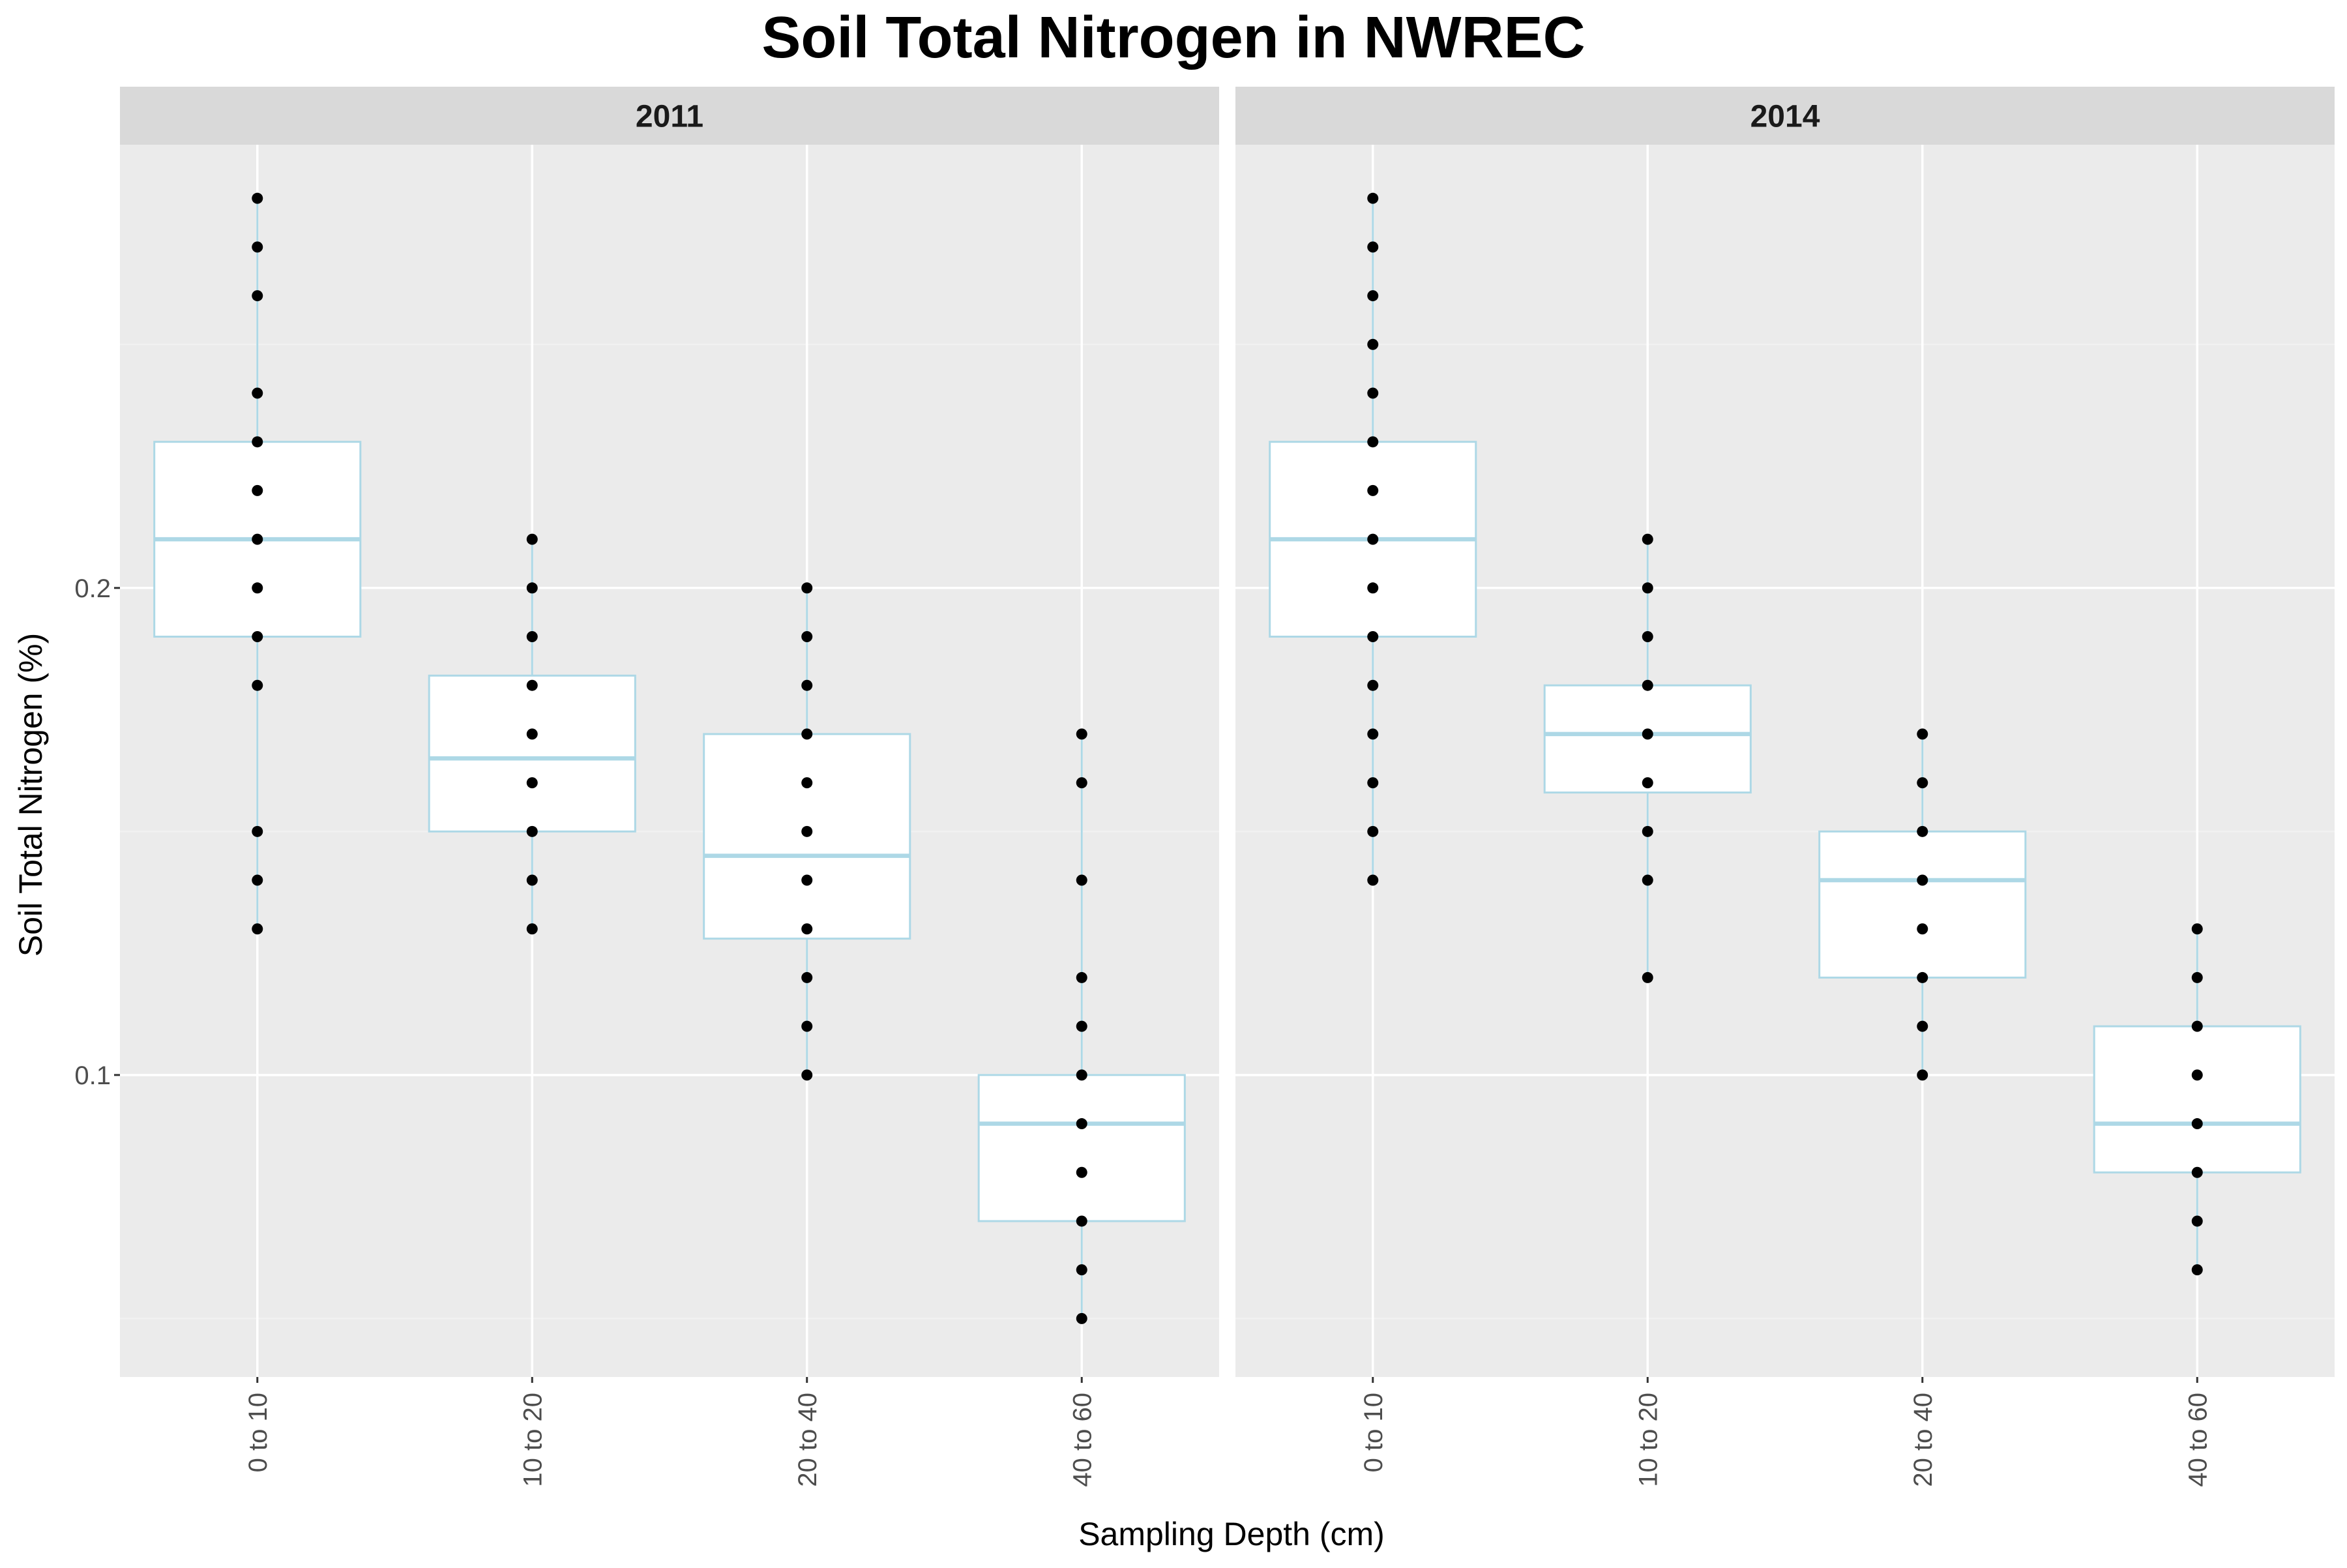 This screenshot has width=2347, height=1568. I want to click on facet-strip-label: 2011, so click(669, 117).